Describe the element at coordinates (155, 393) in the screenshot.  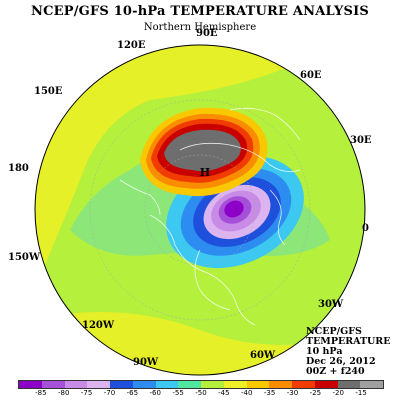
I see `colorbar-tick-label: -60` at that location.